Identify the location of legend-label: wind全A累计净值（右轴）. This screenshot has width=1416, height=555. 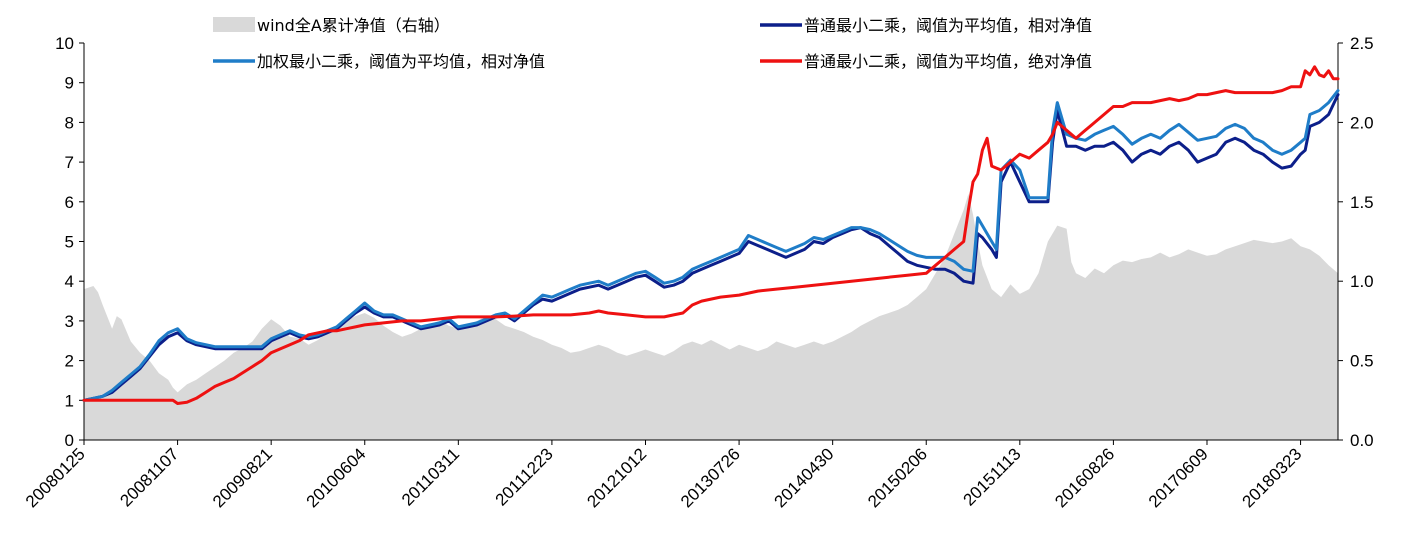
(353, 25).